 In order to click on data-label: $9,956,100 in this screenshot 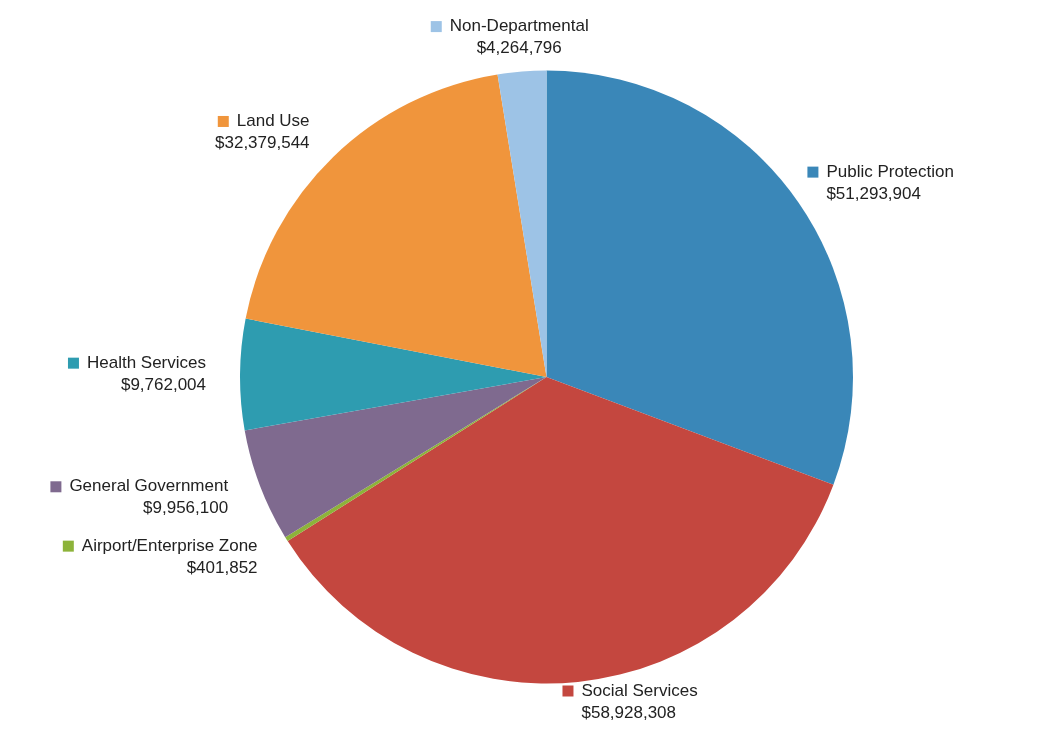, I will do `click(186, 508)`.